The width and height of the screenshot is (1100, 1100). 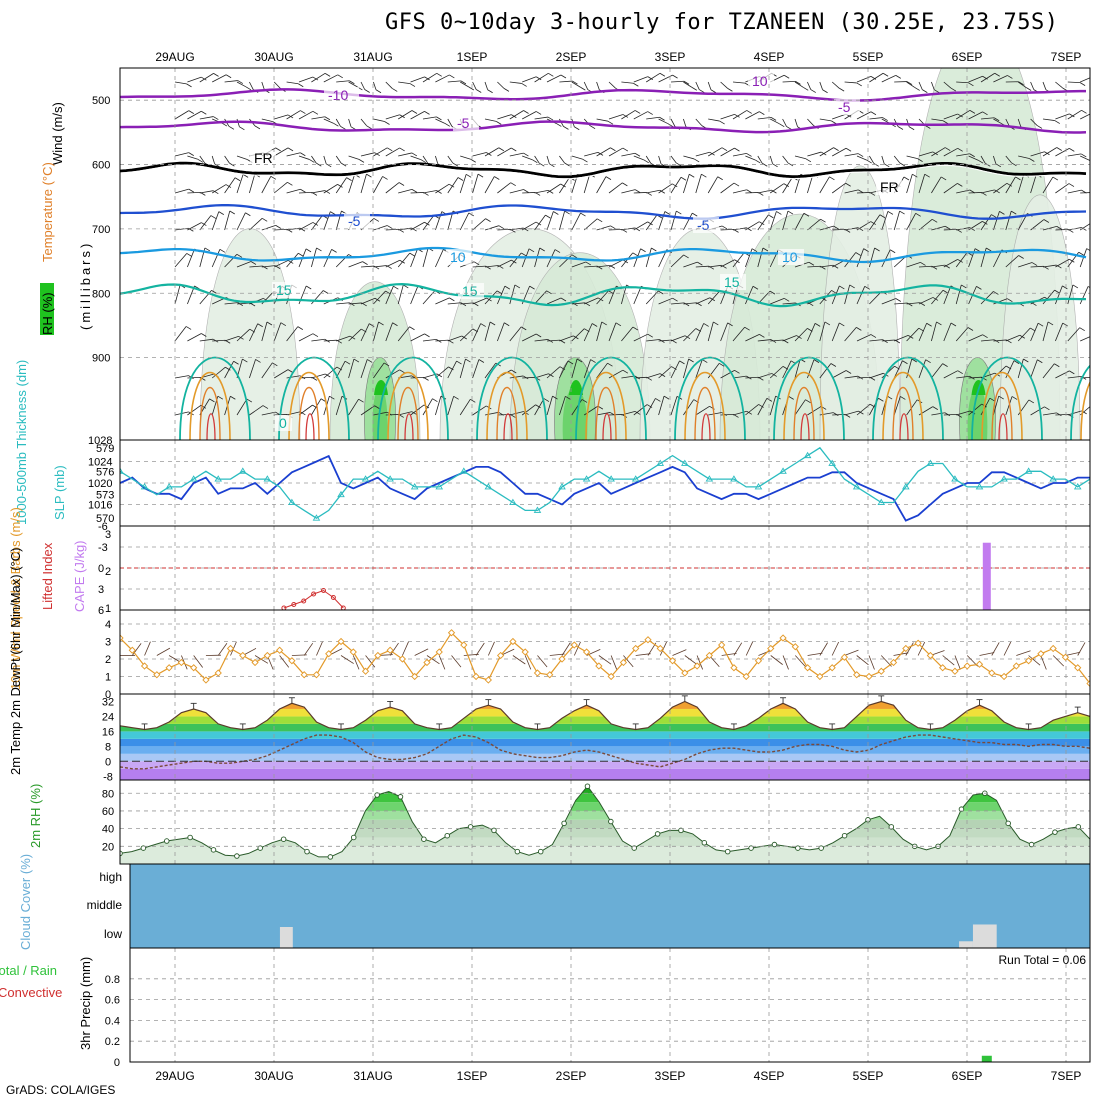 I want to click on orange-contour, so click(x=210, y=413).